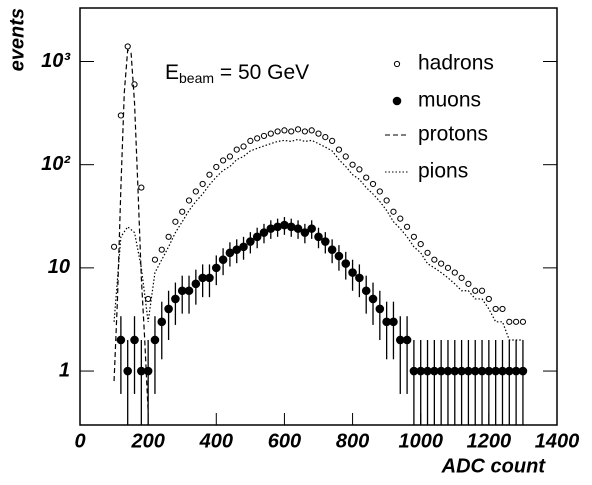 The height and width of the screenshot is (485, 592). I want to click on y-tick-label: 10², so click(56, 164).